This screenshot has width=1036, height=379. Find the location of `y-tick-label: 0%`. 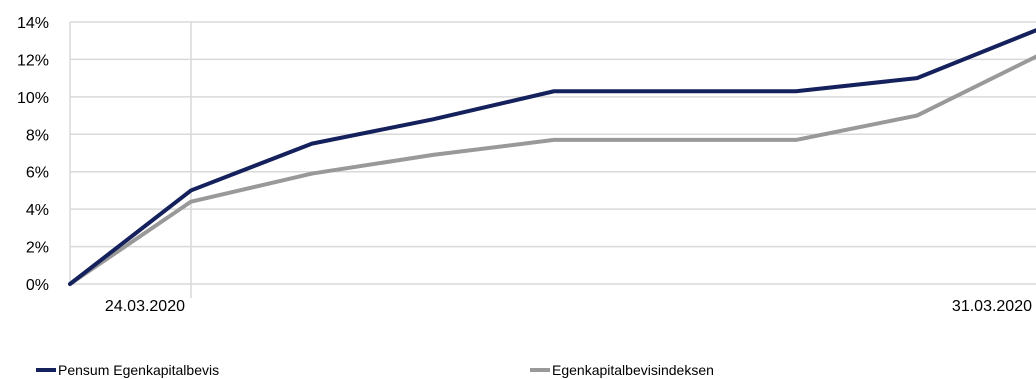

y-tick-label: 0% is located at coordinates (37, 285).